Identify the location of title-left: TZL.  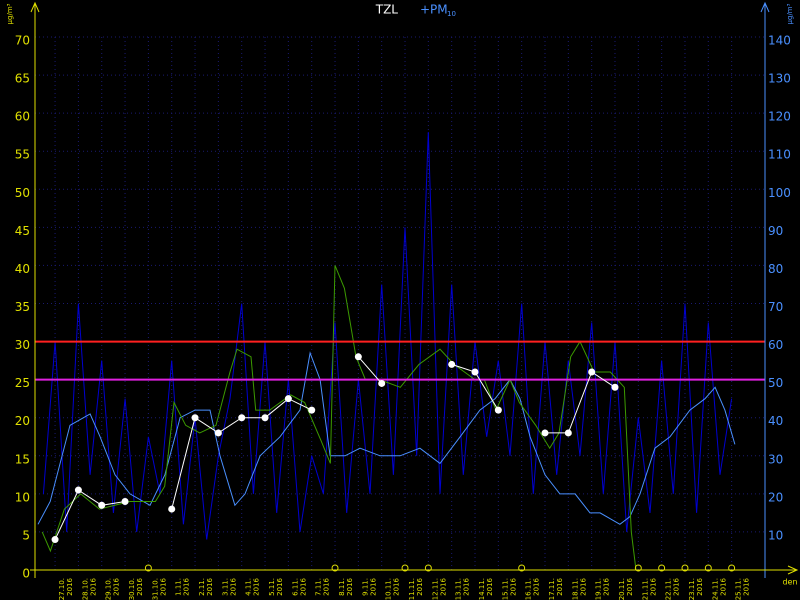
(387, 10).